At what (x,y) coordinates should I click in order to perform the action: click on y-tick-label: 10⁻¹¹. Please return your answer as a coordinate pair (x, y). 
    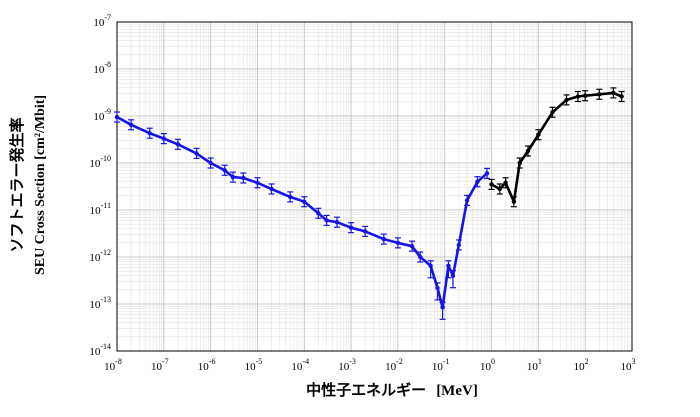
    Looking at the image, I should click on (100, 209).